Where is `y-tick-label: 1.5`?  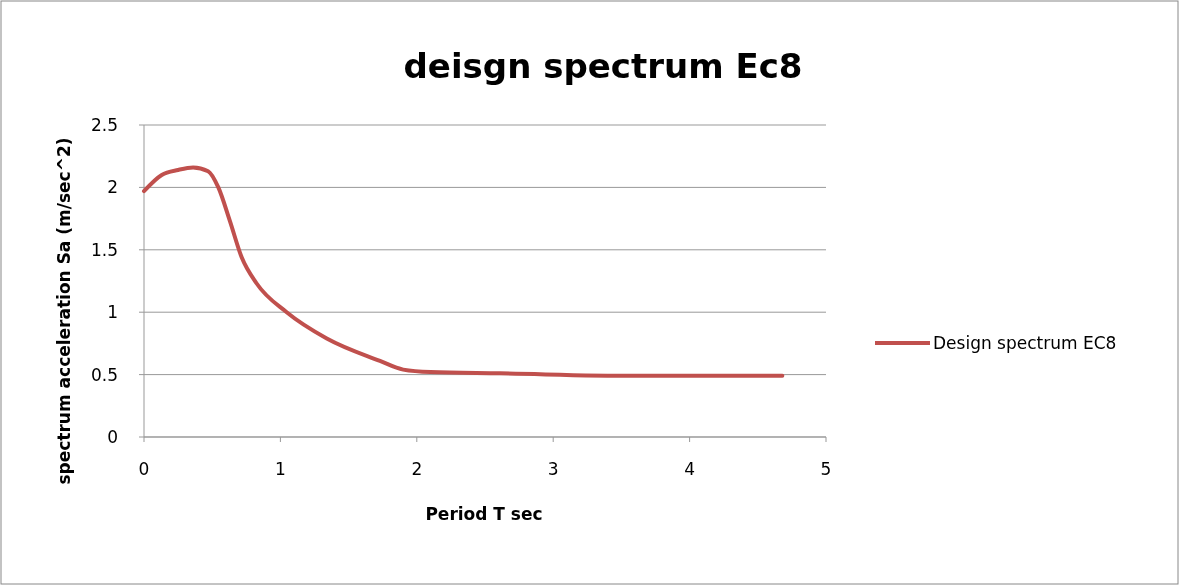
y-tick-label: 1.5 is located at coordinates (104, 249).